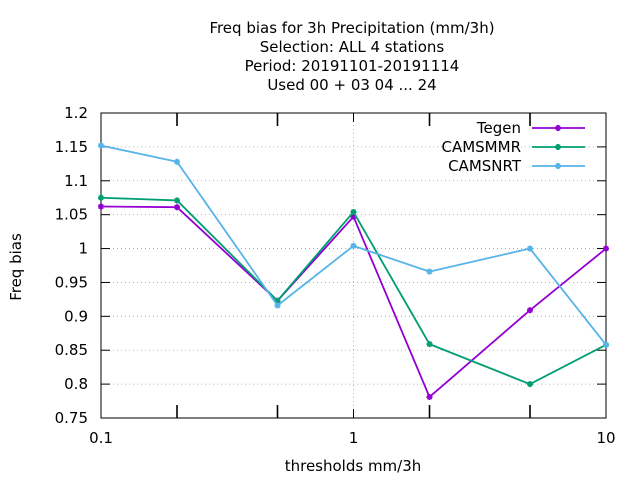 The width and height of the screenshot is (640, 480). What do you see at coordinates (485, 166) in the screenshot?
I see `legend-label-camsnrt: CAMSNRT` at bounding box center [485, 166].